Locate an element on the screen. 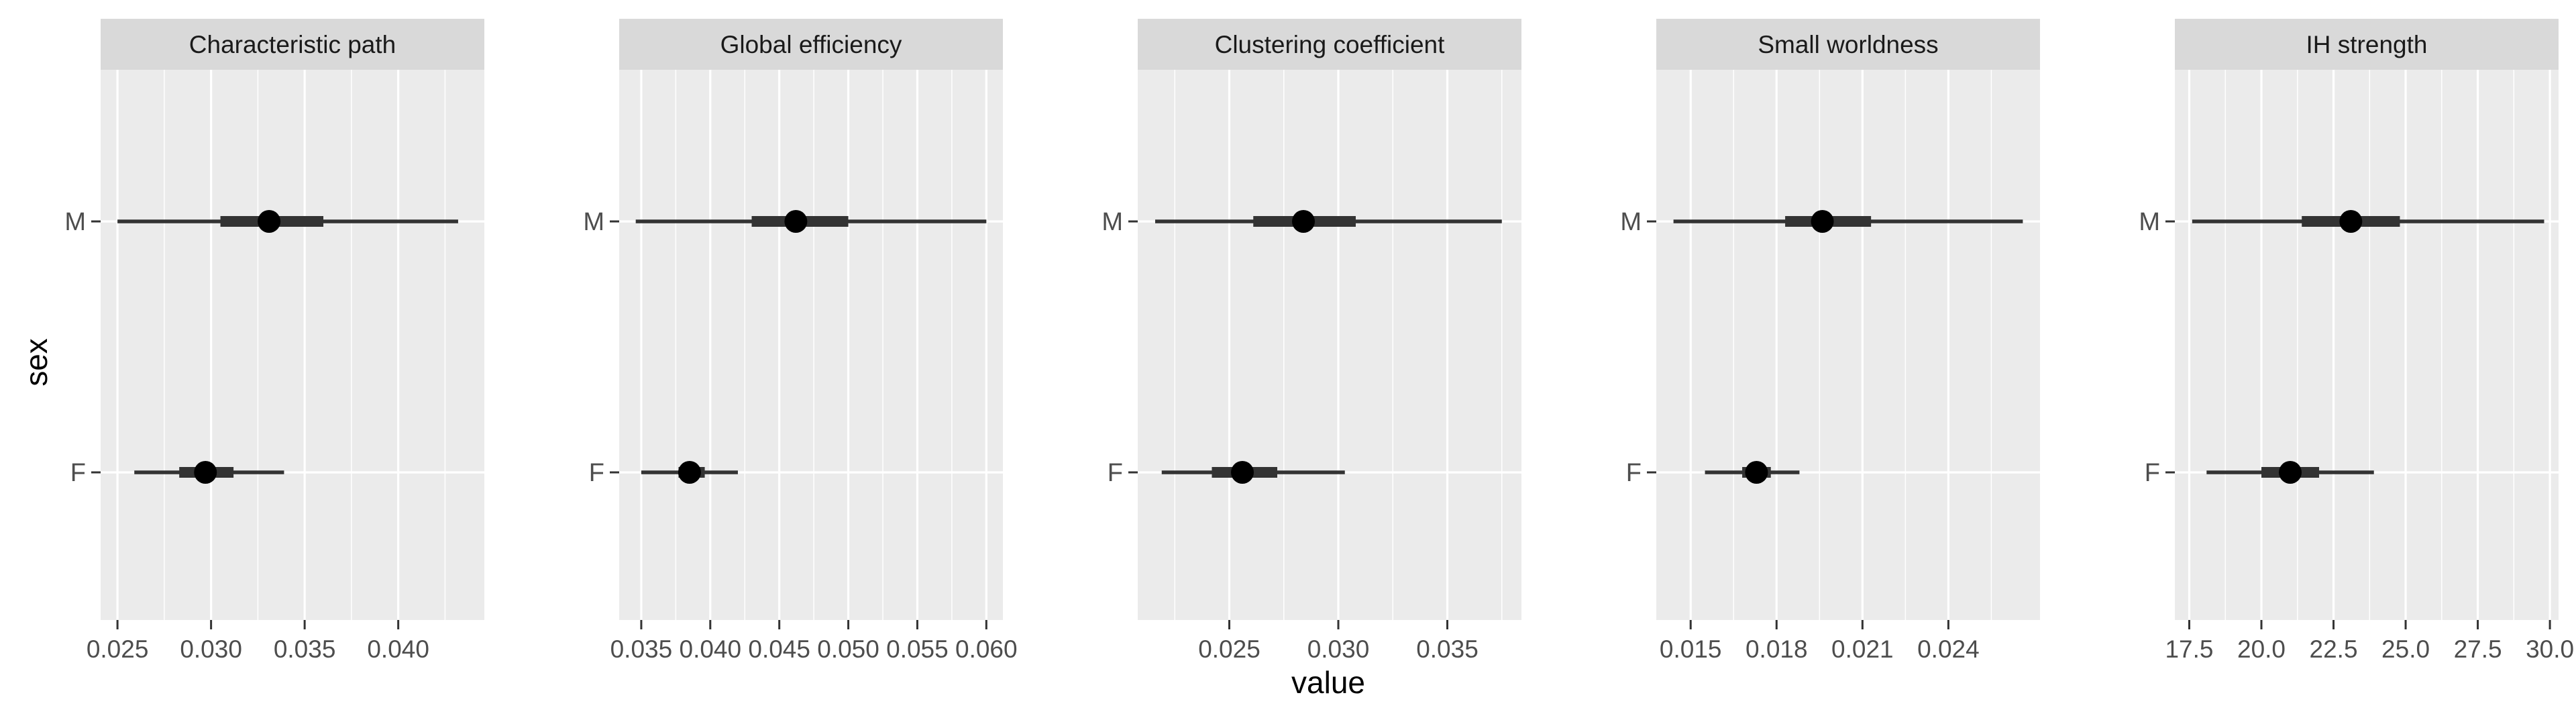 The width and height of the screenshot is (2576, 728). x-tick-label: 17.5 is located at coordinates (2189, 649).